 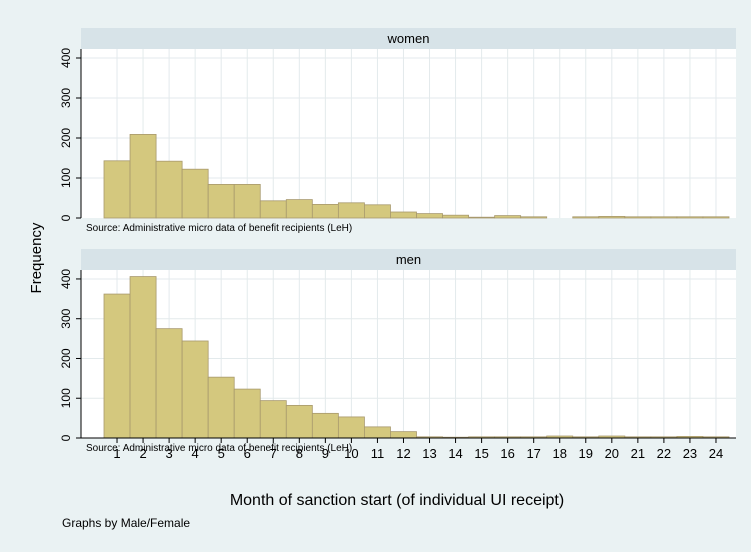 I want to click on x-tick-label: 9, so click(x=325, y=453).